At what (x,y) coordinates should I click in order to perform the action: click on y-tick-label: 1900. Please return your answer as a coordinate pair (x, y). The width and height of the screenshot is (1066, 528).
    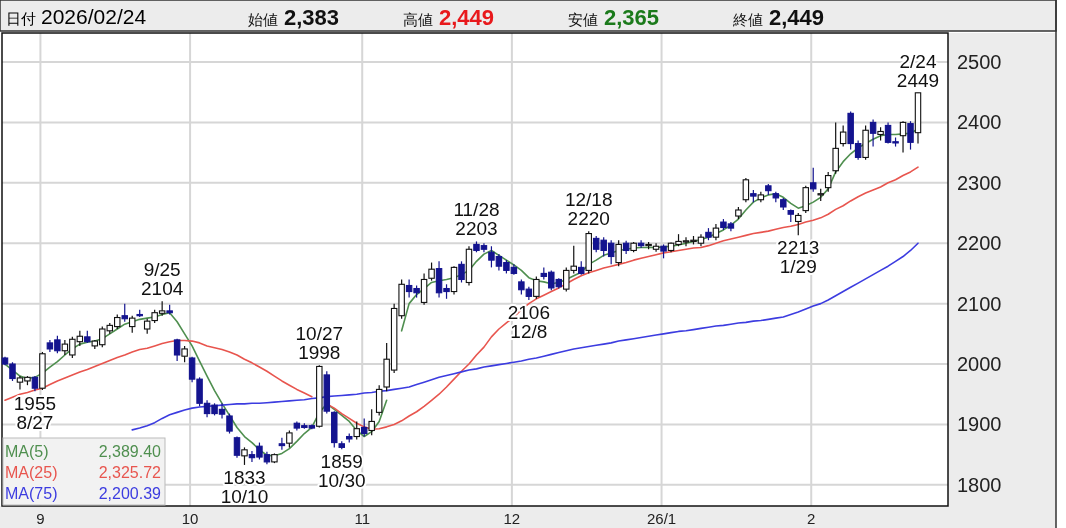
    Looking at the image, I should click on (979, 424).